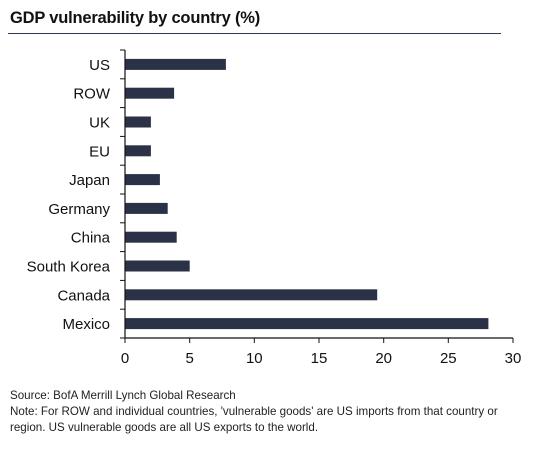 The image size is (540, 455). I want to click on x-tick-label: 0, so click(125, 358).